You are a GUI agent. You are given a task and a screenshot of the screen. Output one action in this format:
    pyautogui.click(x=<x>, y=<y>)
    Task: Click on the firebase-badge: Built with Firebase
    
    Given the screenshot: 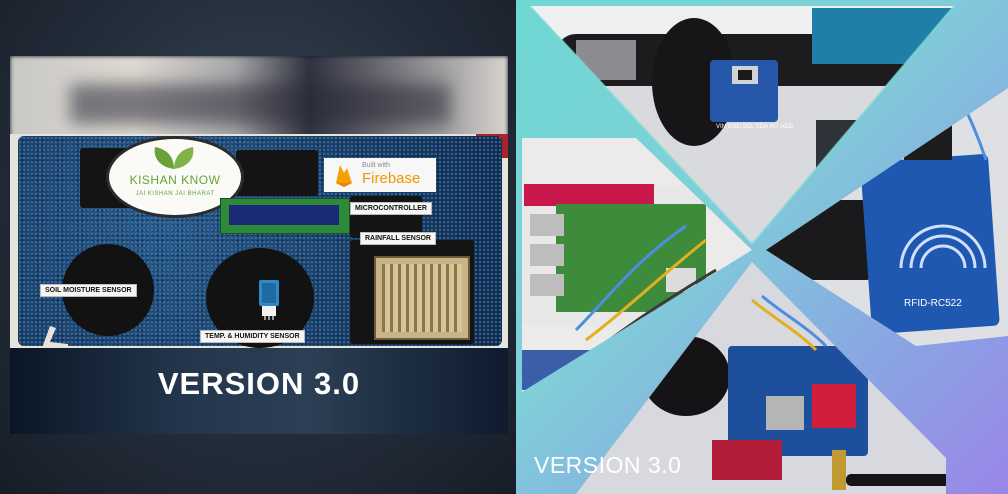 What is the action you would take?
    pyautogui.click(x=380, y=175)
    